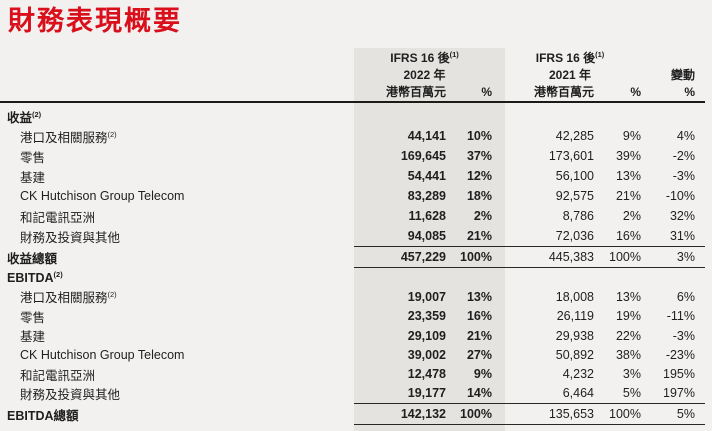  Describe the element at coordinates (631, 136) in the screenshot. I see `pct-2021: 9%` at that location.